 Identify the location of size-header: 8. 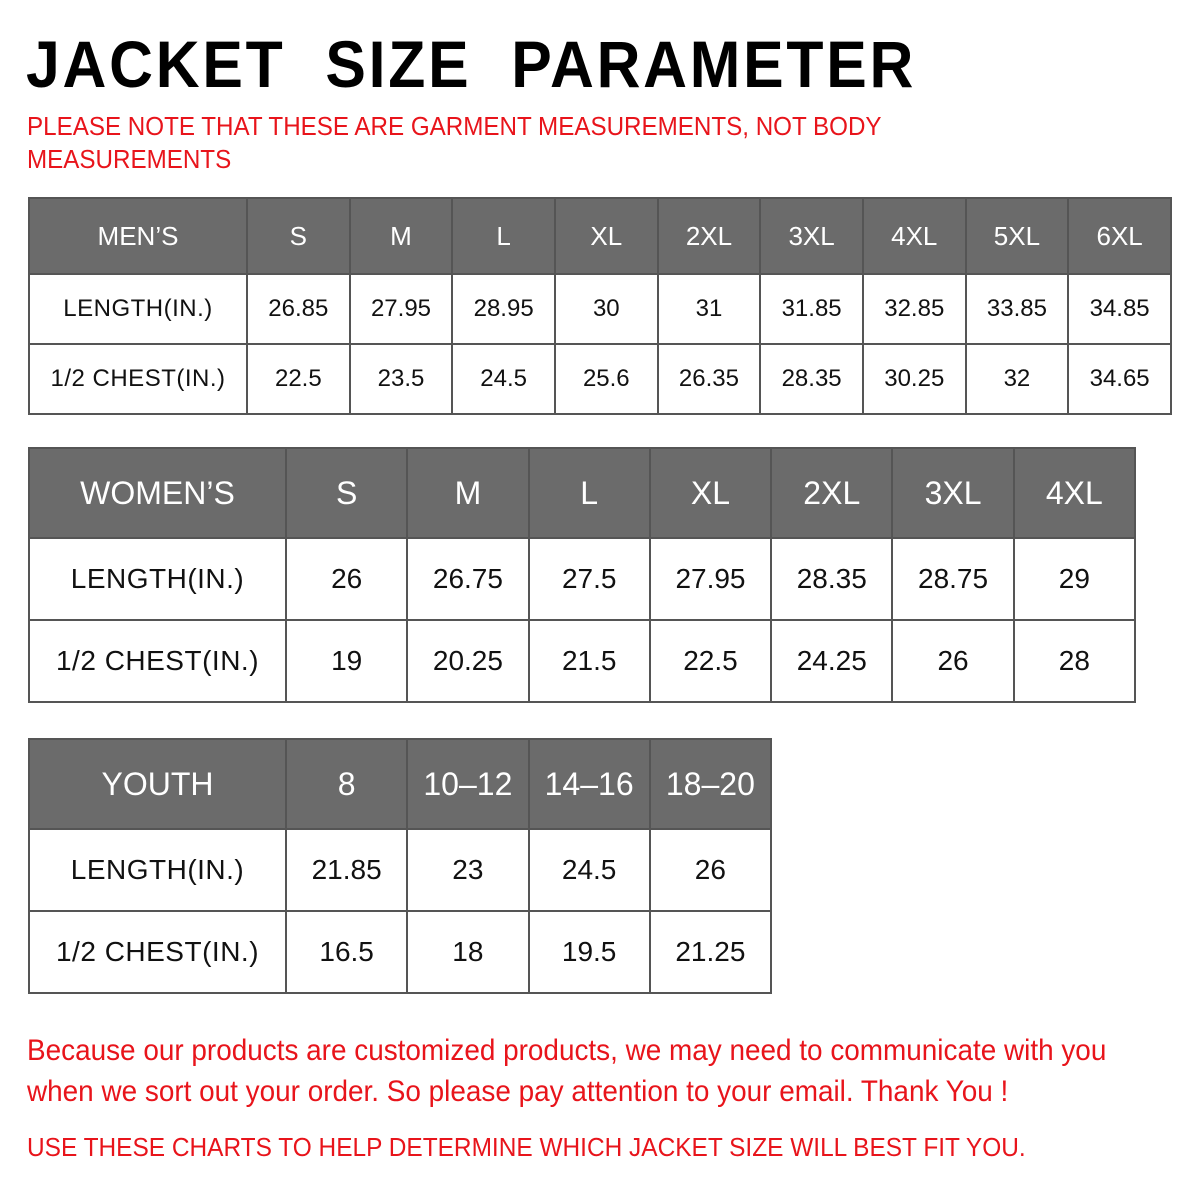
(346, 784).